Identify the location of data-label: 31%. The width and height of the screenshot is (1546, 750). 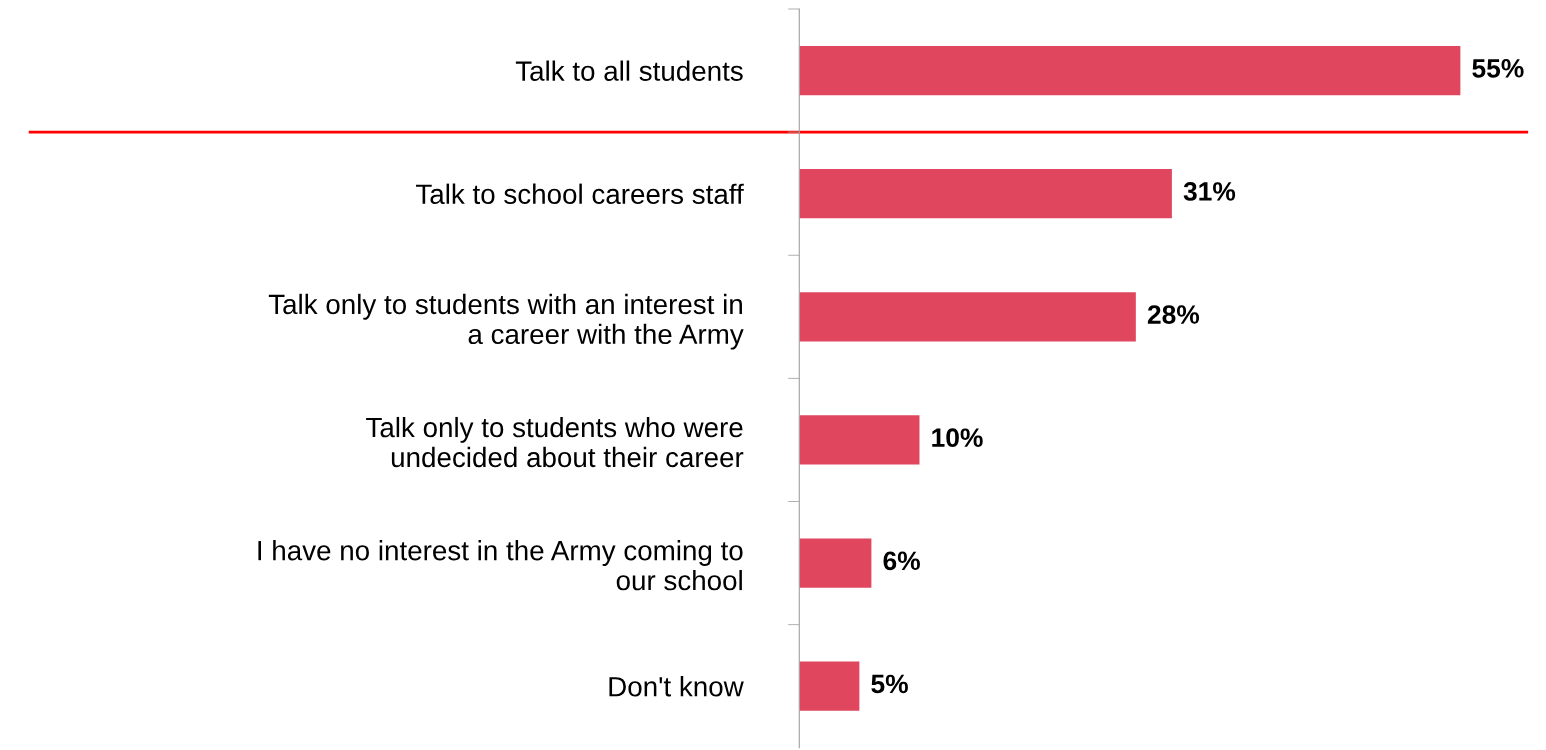
(1209, 191).